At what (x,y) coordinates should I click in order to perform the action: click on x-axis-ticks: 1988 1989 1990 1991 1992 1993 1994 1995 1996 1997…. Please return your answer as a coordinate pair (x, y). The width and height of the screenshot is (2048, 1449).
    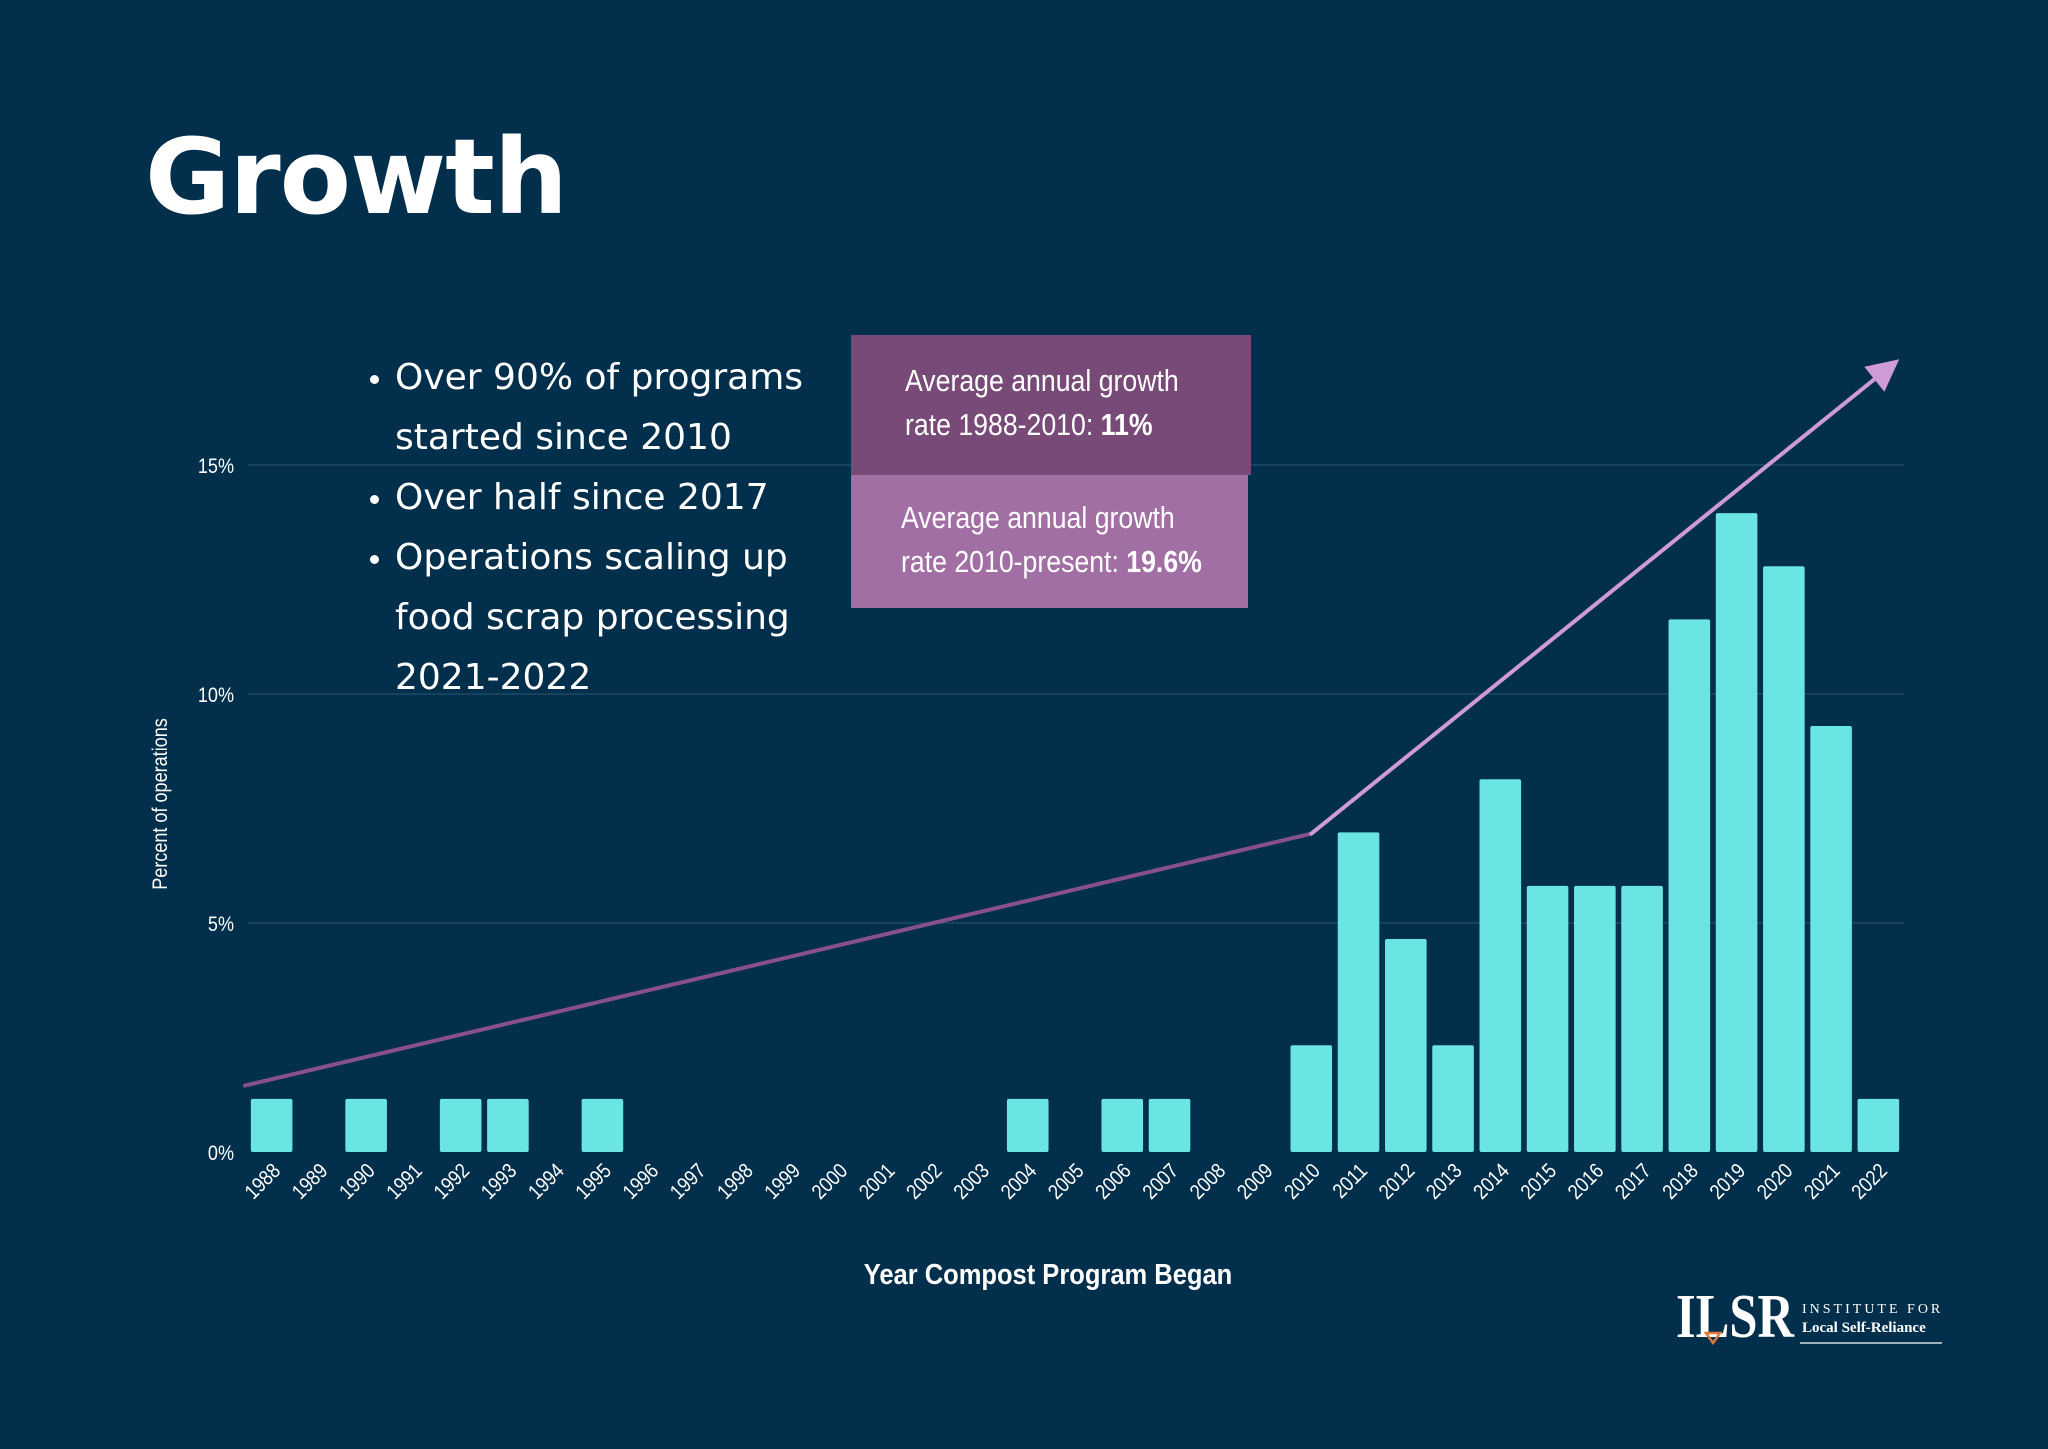
    Looking at the image, I should click on (1066, 1181).